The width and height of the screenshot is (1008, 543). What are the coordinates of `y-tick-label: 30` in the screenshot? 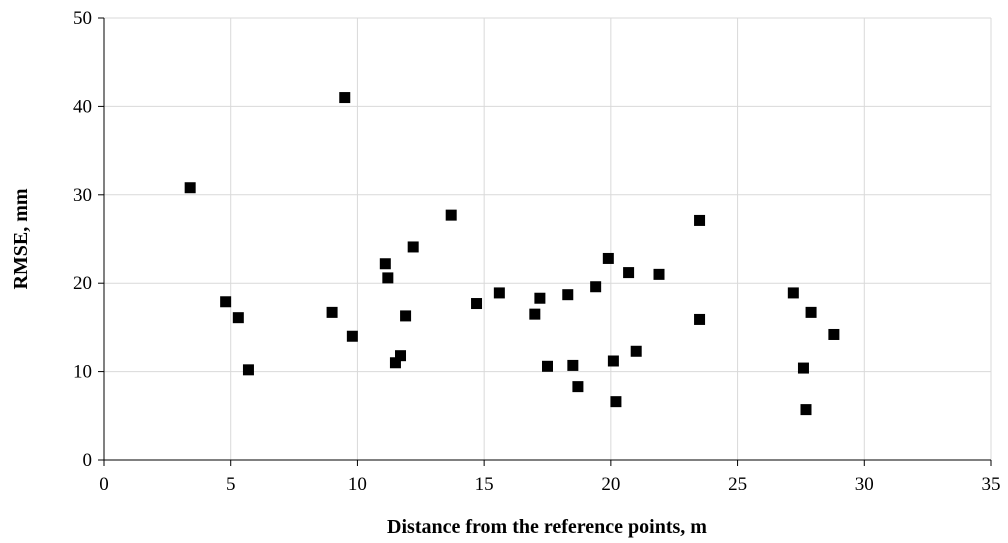 It's located at (82, 195).